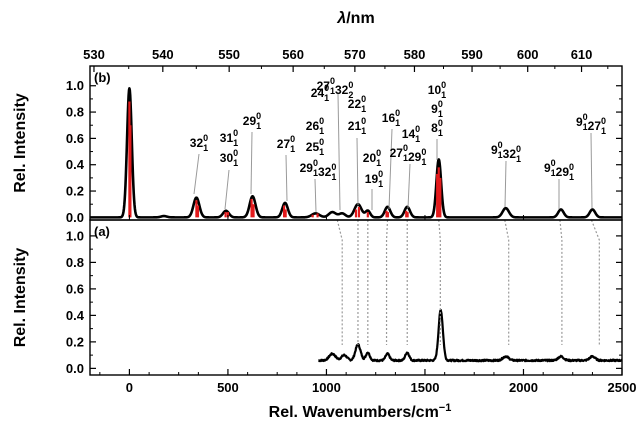  Describe the element at coordinates (326, 387) in the screenshot. I see `x-tick-label: 1000` at that location.